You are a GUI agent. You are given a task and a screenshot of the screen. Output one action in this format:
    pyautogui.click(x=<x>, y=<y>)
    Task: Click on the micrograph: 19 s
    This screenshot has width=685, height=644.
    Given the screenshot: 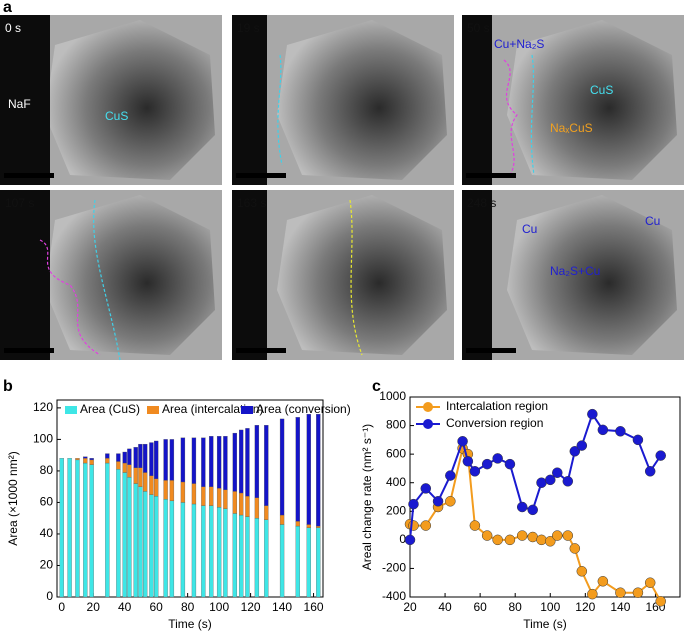 What is the action you would take?
    pyautogui.click(x=343, y=100)
    